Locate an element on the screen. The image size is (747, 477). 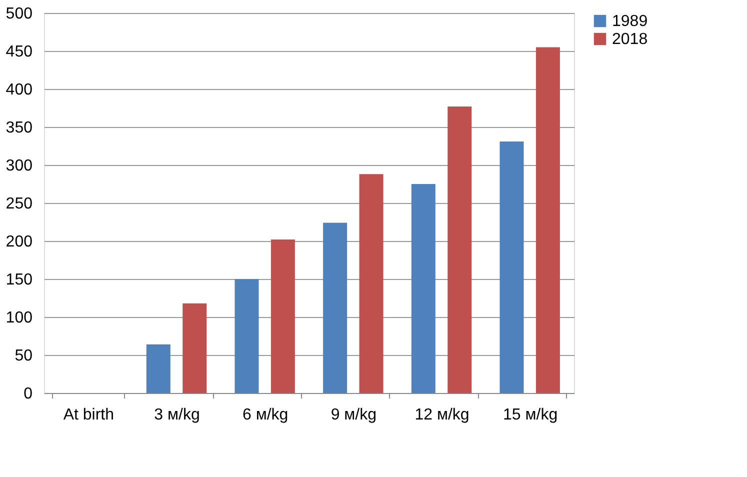
x-tick-label: 9 м/kg is located at coordinates (353, 415).